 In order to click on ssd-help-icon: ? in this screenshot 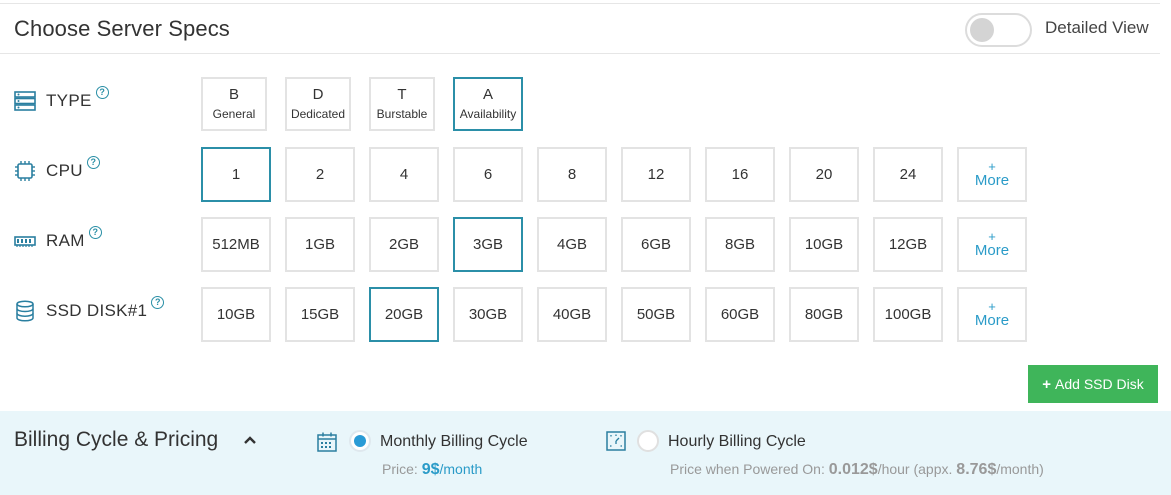, I will do `click(158, 302)`.